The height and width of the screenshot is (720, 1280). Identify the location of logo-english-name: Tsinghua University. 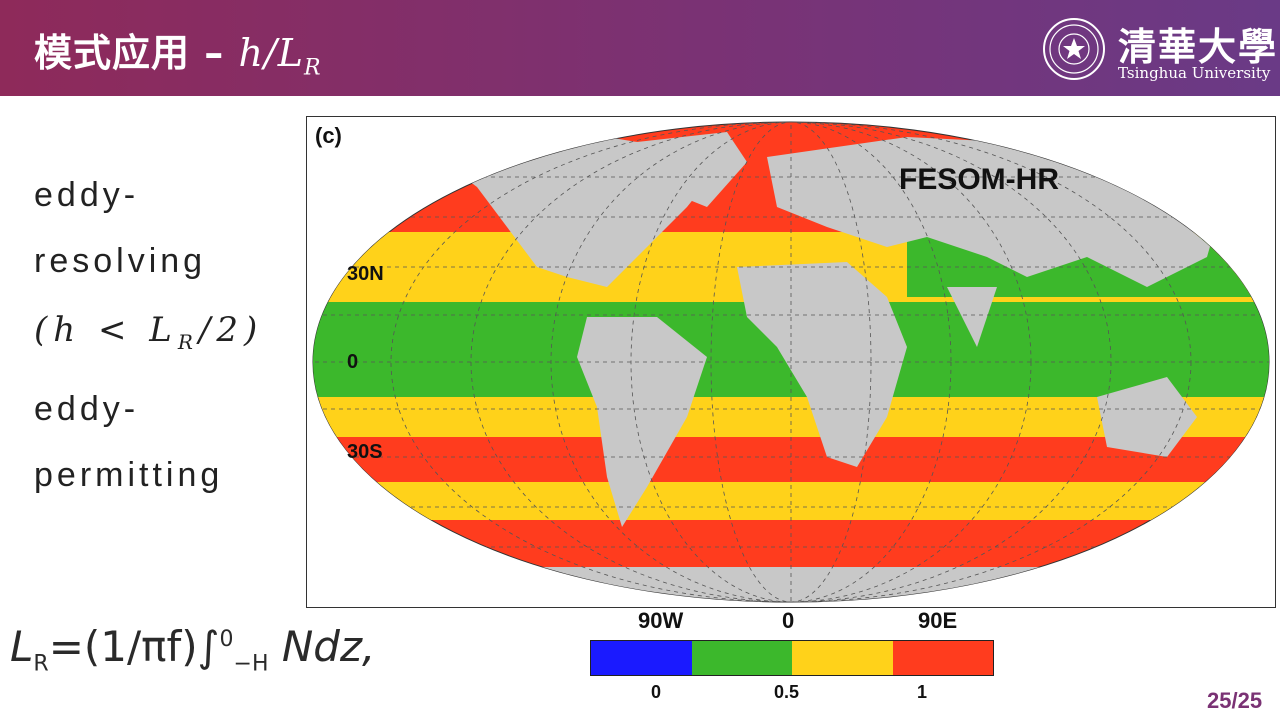
(1194, 73).